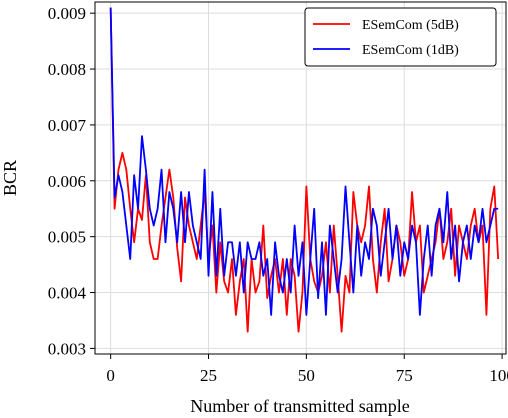 The width and height of the screenshot is (508, 418). I want to click on y-axis-label: BCR, so click(10, 178).